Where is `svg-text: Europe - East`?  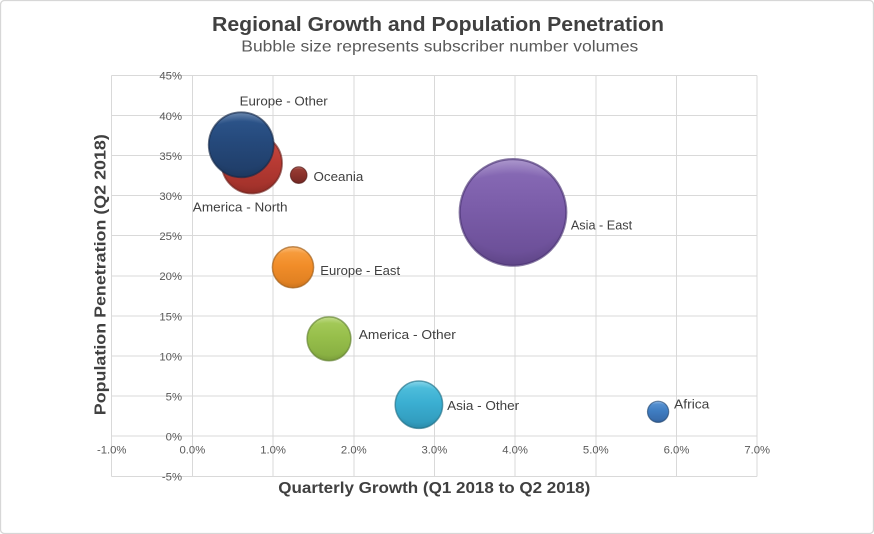
svg-text: Europe - East is located at coordinates (360, 270).